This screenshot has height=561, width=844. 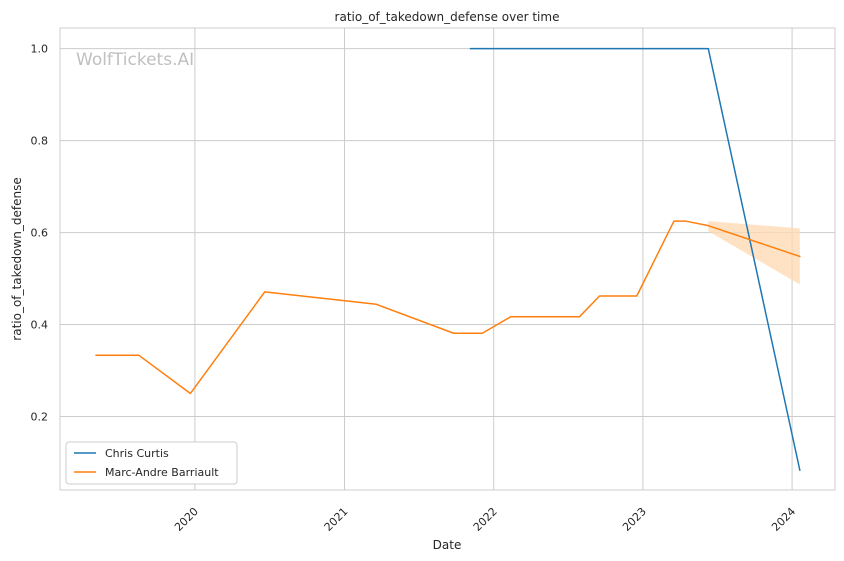 I want to click on x-tick-label: 2020, so click(x=186, y=519).